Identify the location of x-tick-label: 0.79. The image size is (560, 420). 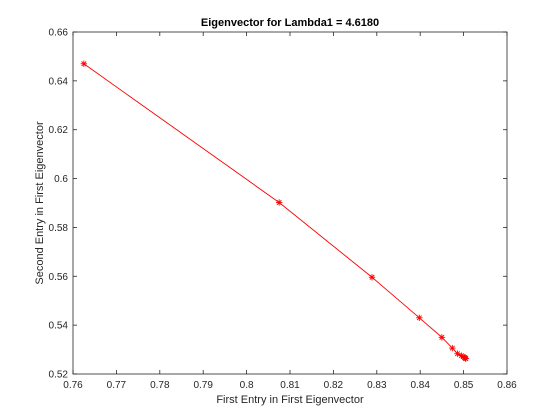
(203, 385).